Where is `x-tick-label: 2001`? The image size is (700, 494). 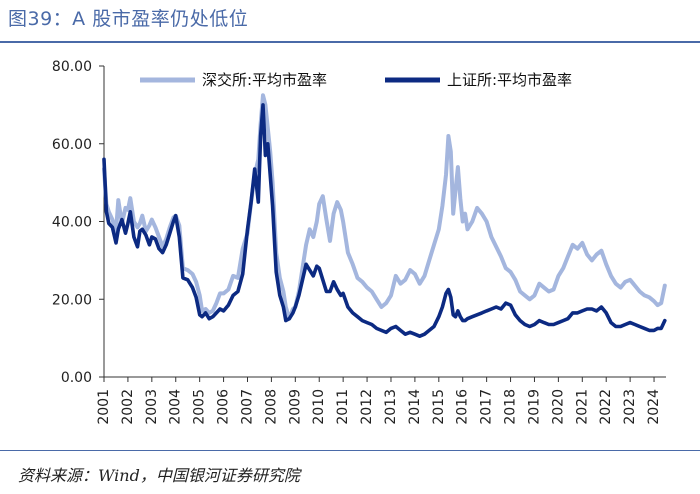
x-tick-label: 2001 is located at coordinates (104, 407).